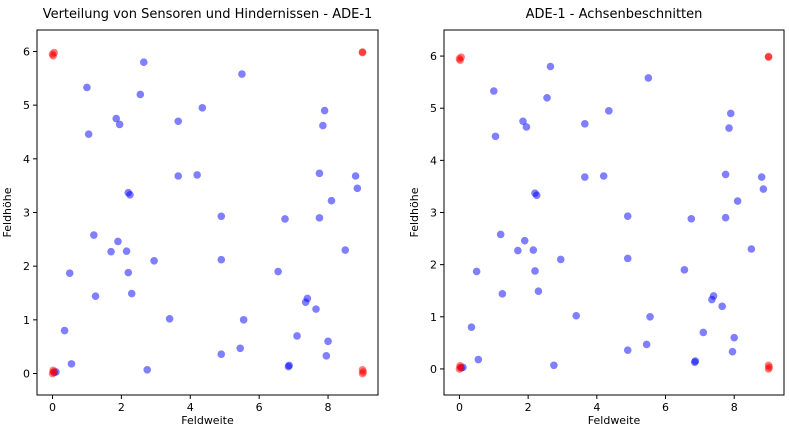 The height and width of the screenshot is (434, 789). What do you see at coordinates (614, 14) in the screenshot?
I see `chart-title: ADE-1 - Achsenbeschnitten` at bounding box center [614, 14].